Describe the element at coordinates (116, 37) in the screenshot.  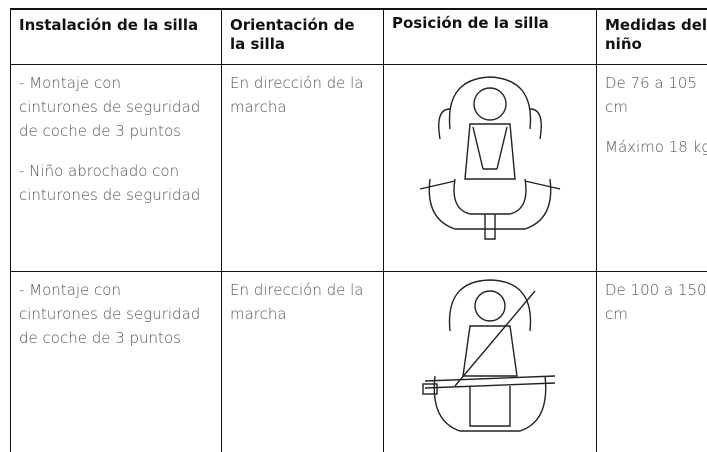
I see `header-cell: Instalación de la silla` at that location.